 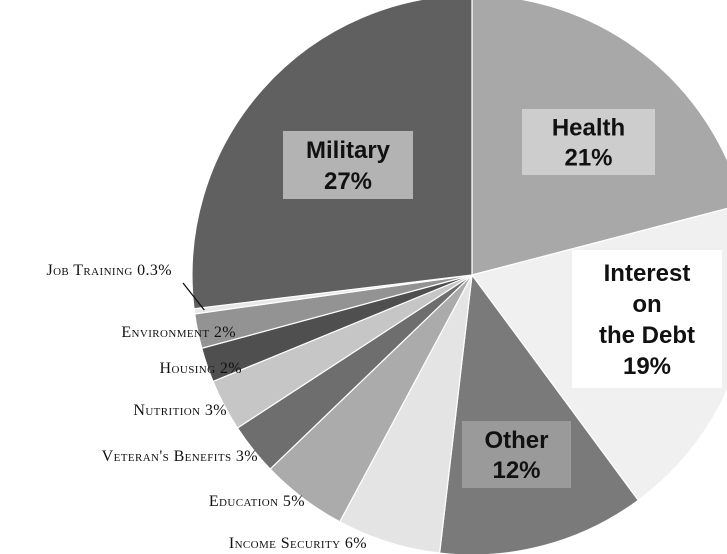 I want to click on outer-label-nutrition-3: Nutrition 3%, so click(x=180, y=410).